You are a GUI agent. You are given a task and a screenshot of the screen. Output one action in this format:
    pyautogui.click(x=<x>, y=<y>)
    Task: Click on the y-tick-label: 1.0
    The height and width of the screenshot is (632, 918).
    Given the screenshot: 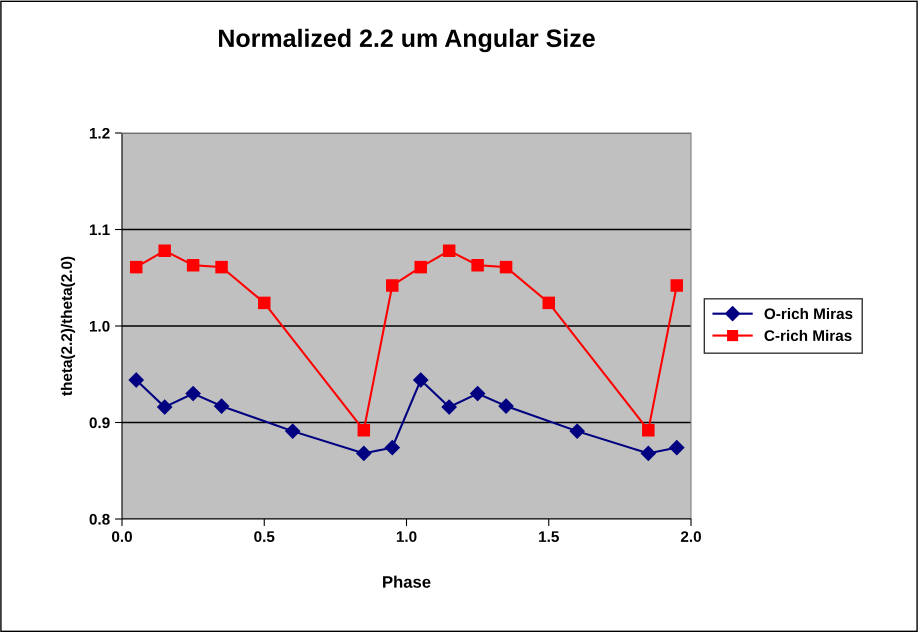 What is the action you would take?
    pyautogui.click(x=100, y=326)
    